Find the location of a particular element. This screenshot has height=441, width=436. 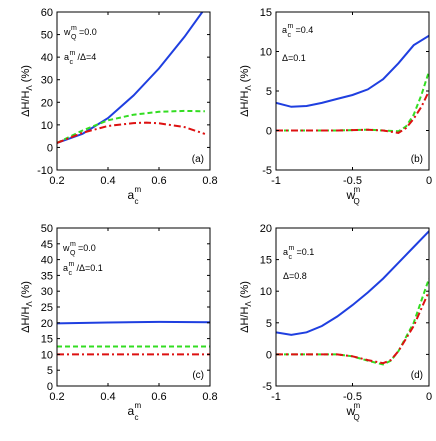

y-tick-label-a: 60 is located at coordinates (47, 13).